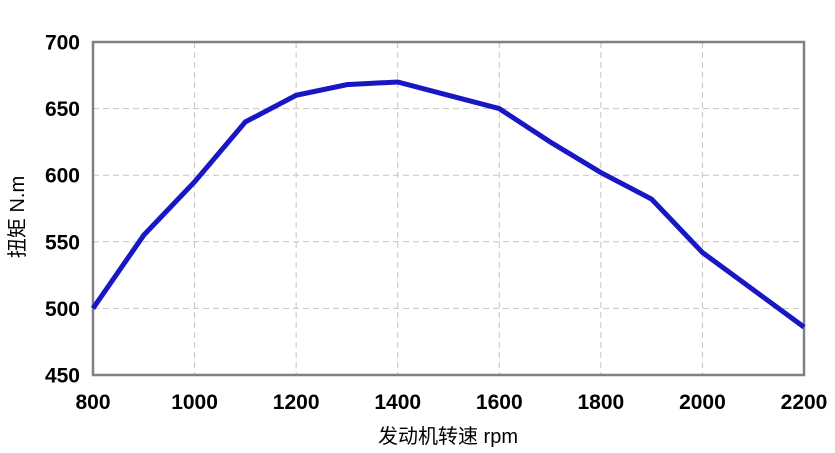 The height and width of the screenshot is (453, 835). What do you see at coordinates (62, 43) in the screenshot?
I see `y-tick-label: 700` at bounding box center [62, 43].